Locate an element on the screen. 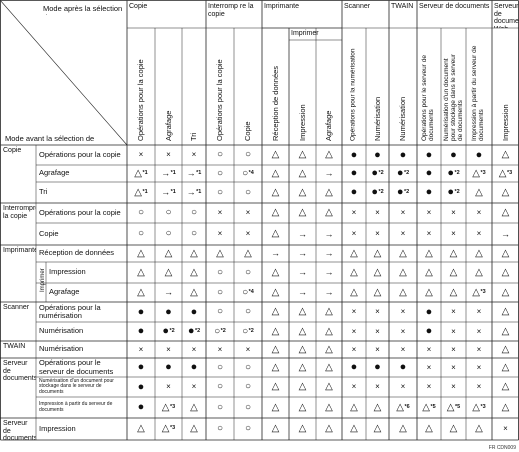 This screenshot has width=519, height=452. row-group-5-label: TWAIN is located at coordinates (14, 346).